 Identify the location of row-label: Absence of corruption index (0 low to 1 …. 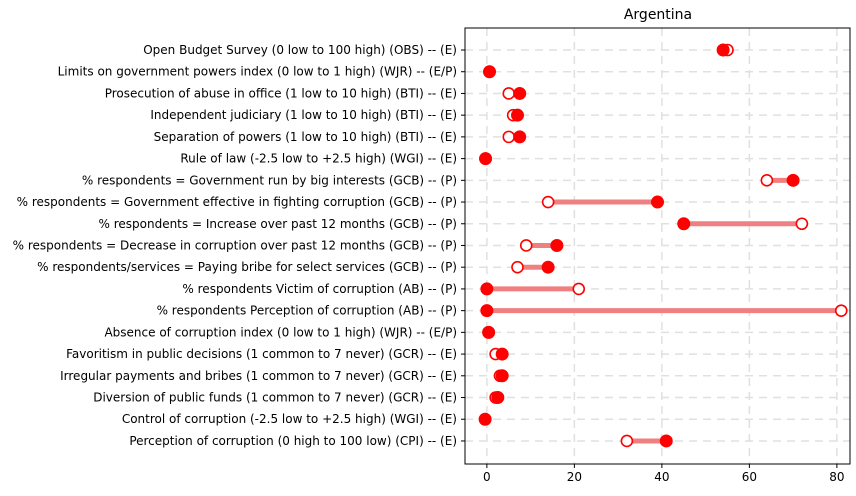
(280, 332).